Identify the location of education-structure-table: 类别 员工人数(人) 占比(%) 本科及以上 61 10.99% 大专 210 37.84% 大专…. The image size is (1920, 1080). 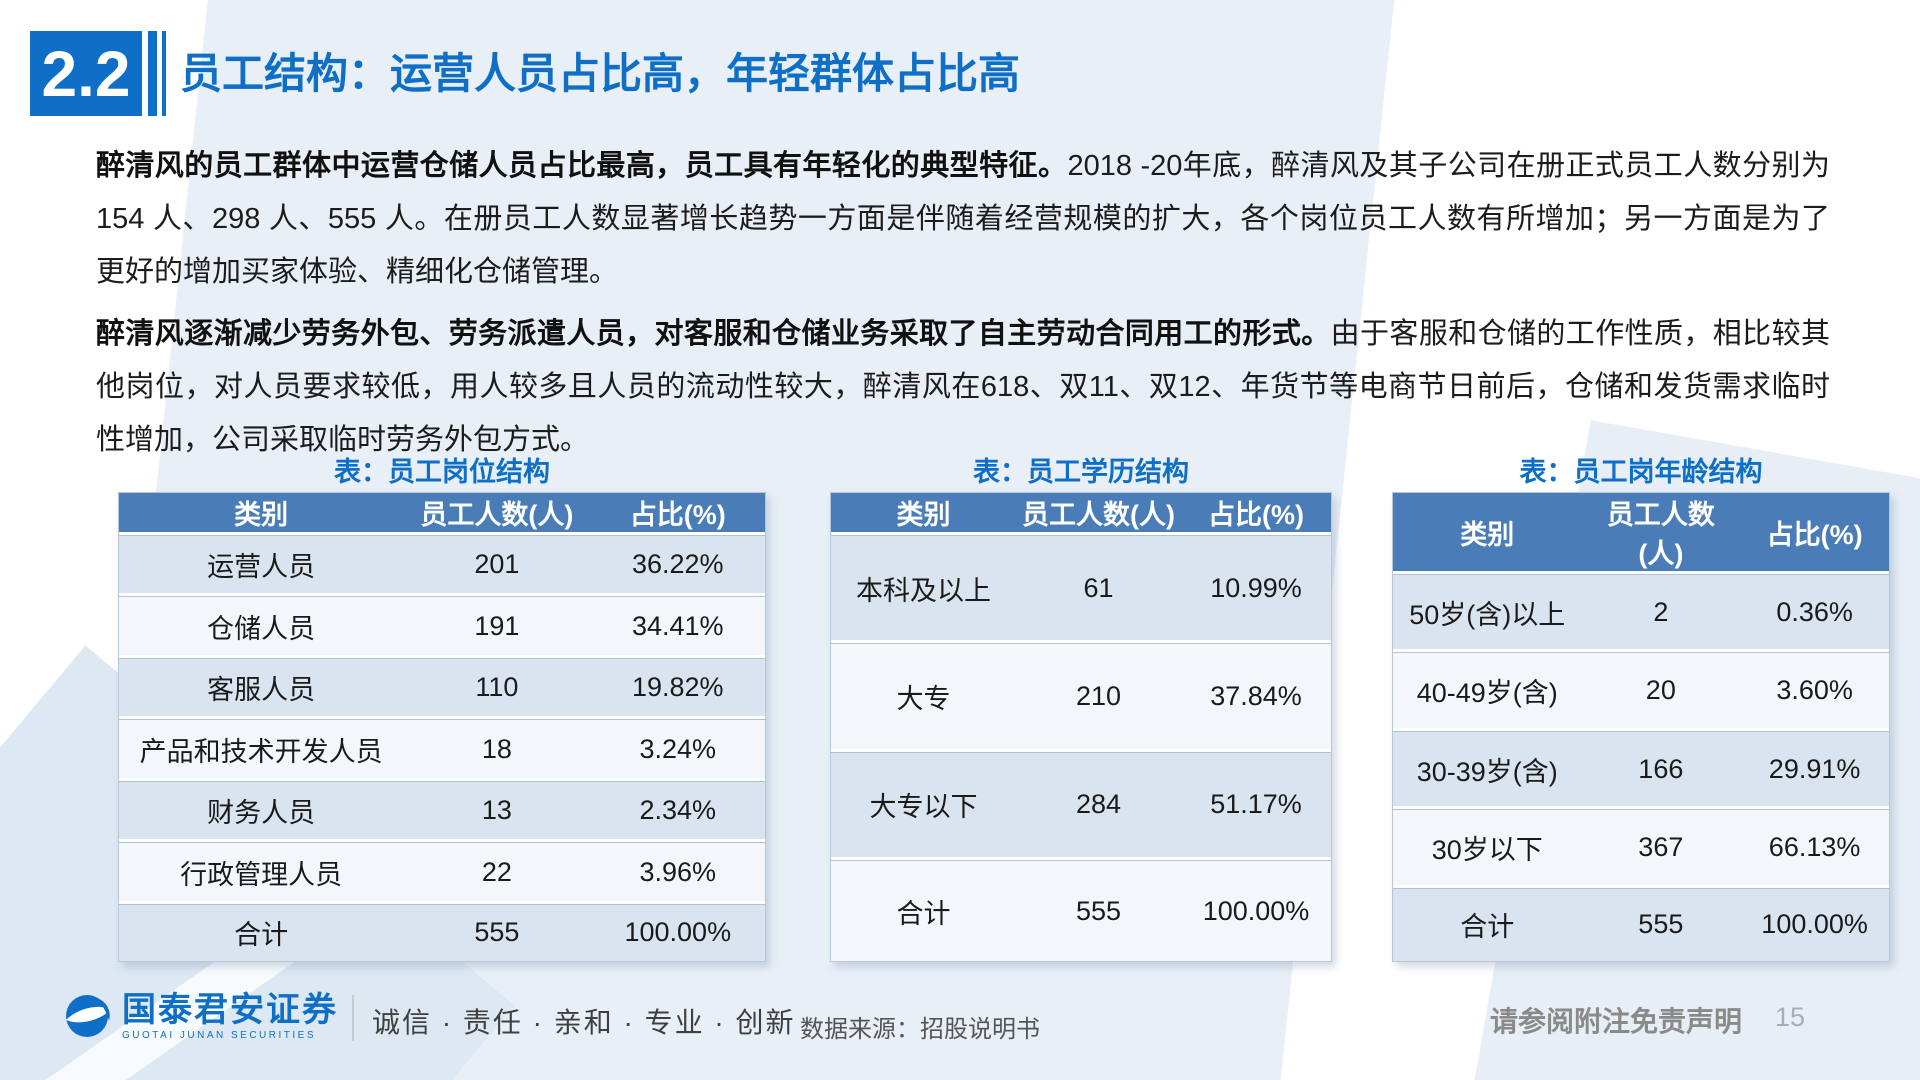
(1081, 727).